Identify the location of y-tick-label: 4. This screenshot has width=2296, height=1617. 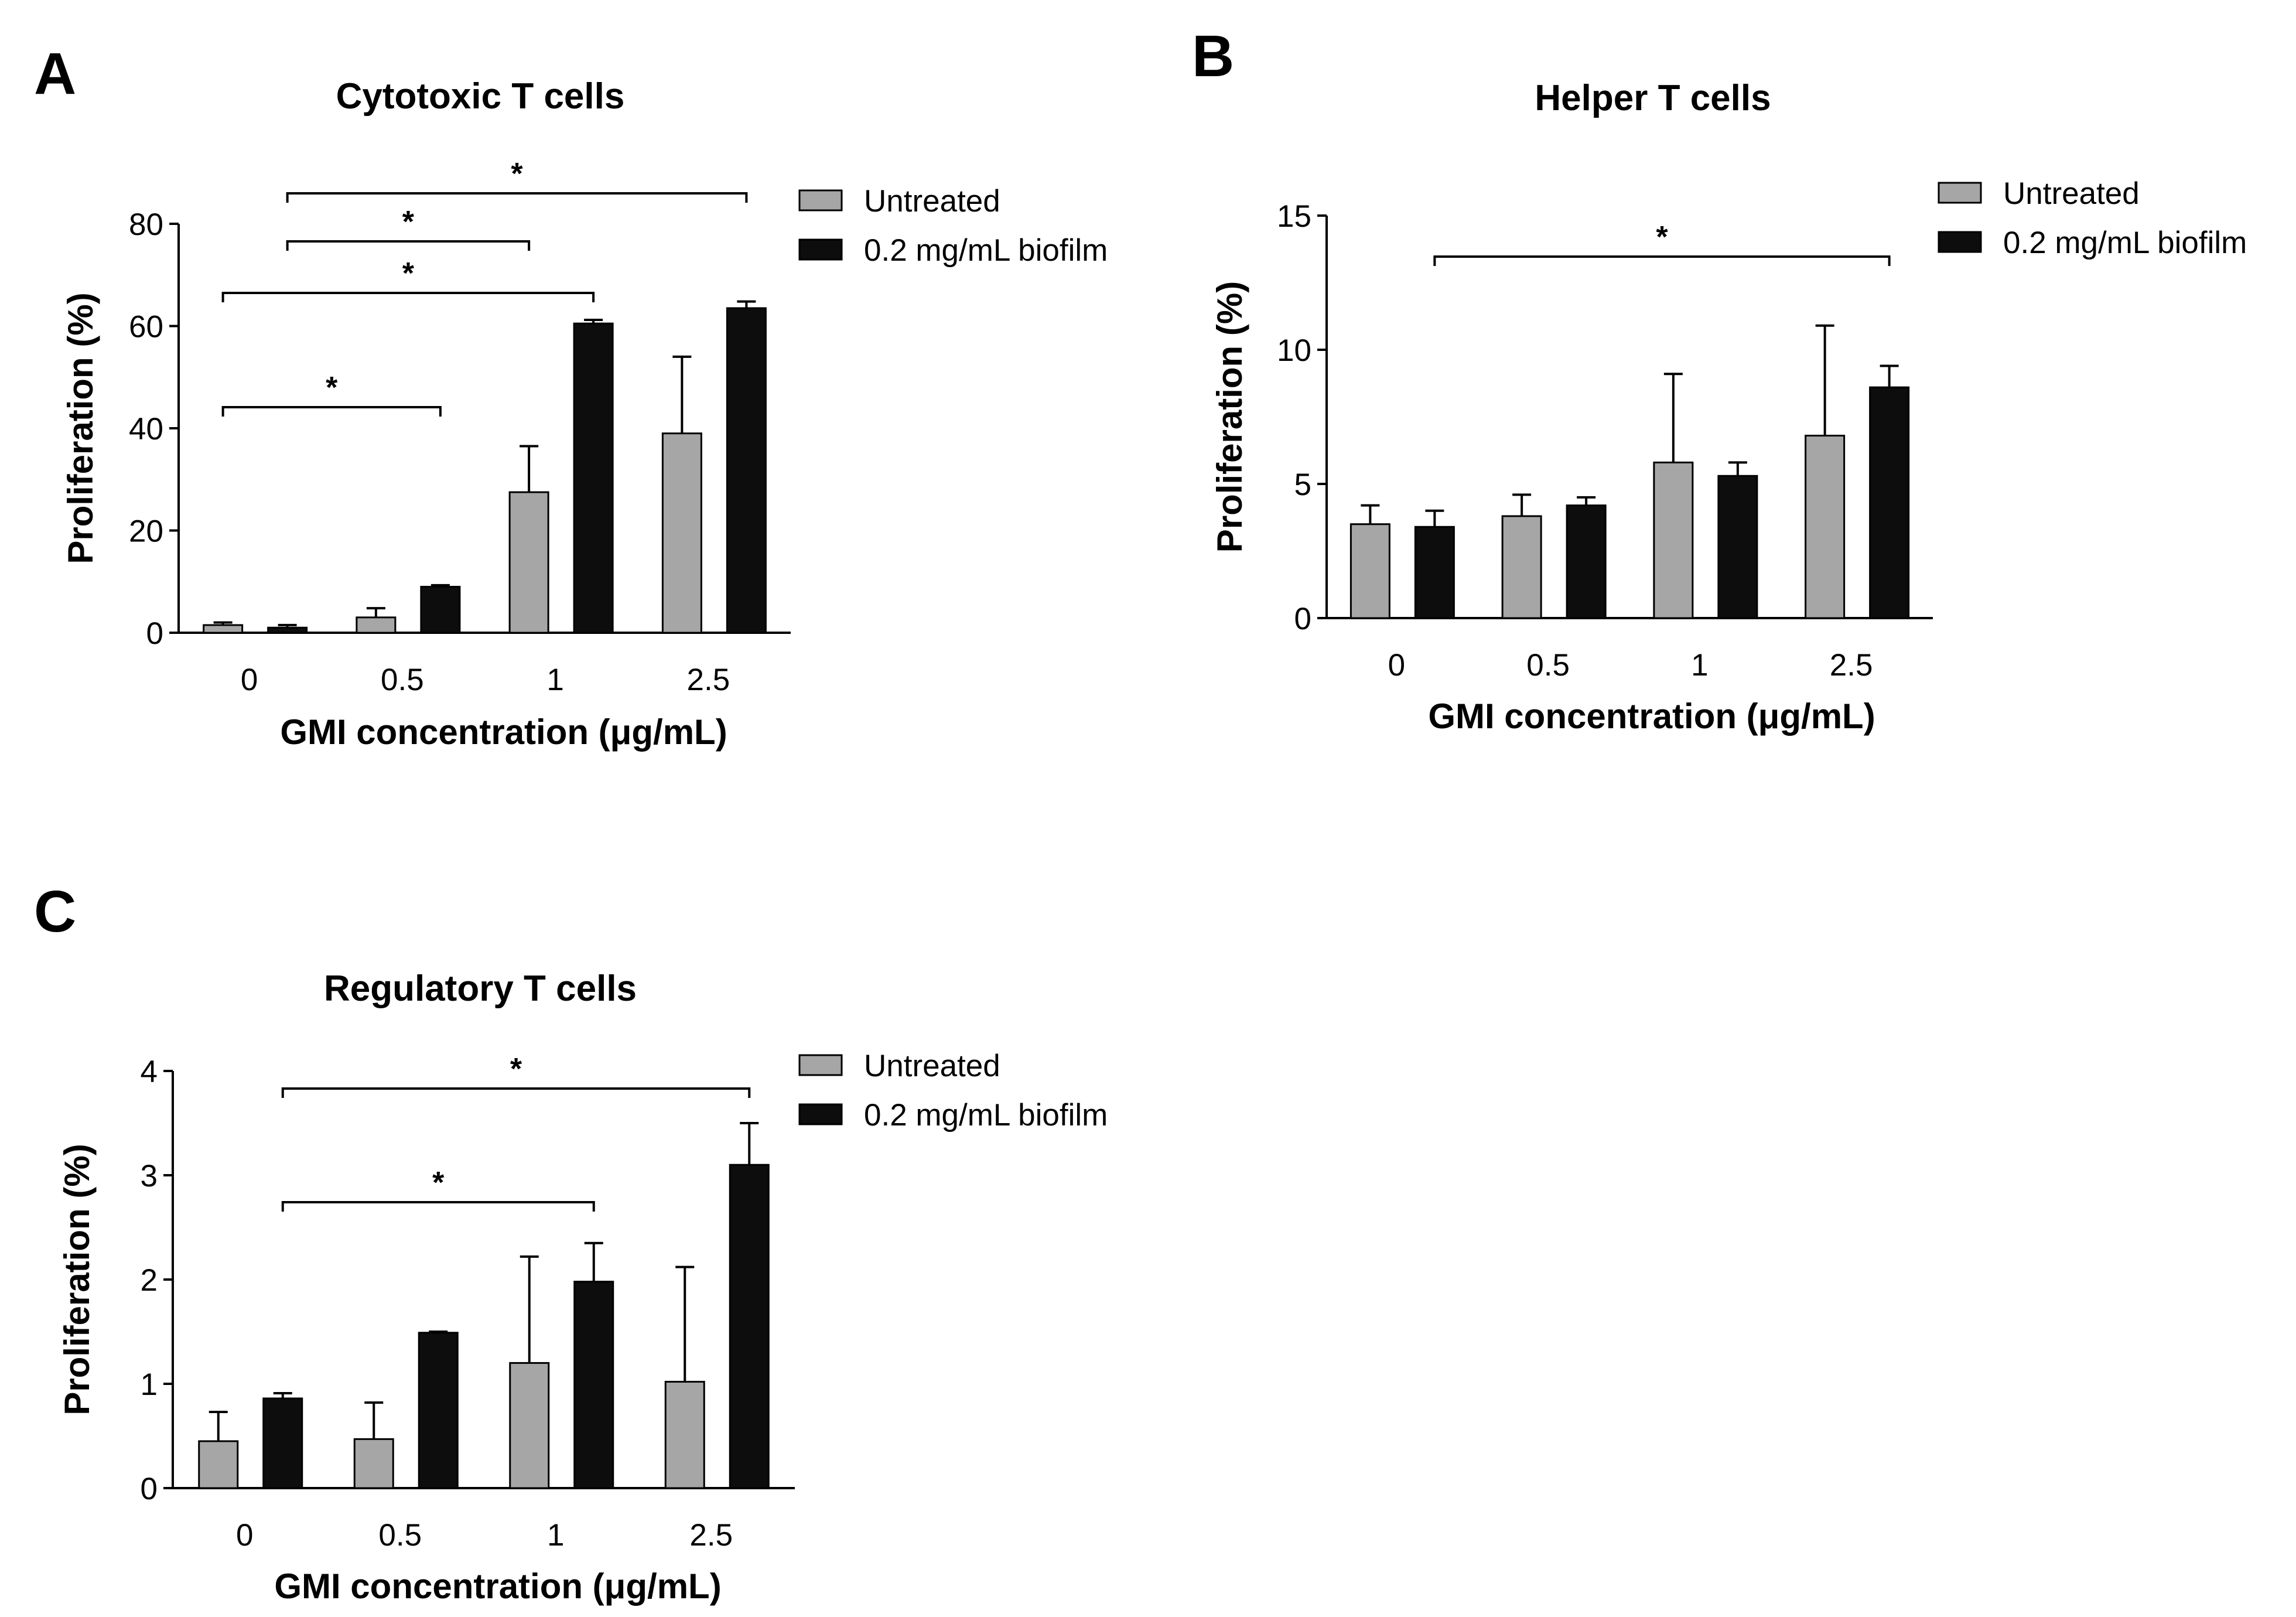
(149, 1072).